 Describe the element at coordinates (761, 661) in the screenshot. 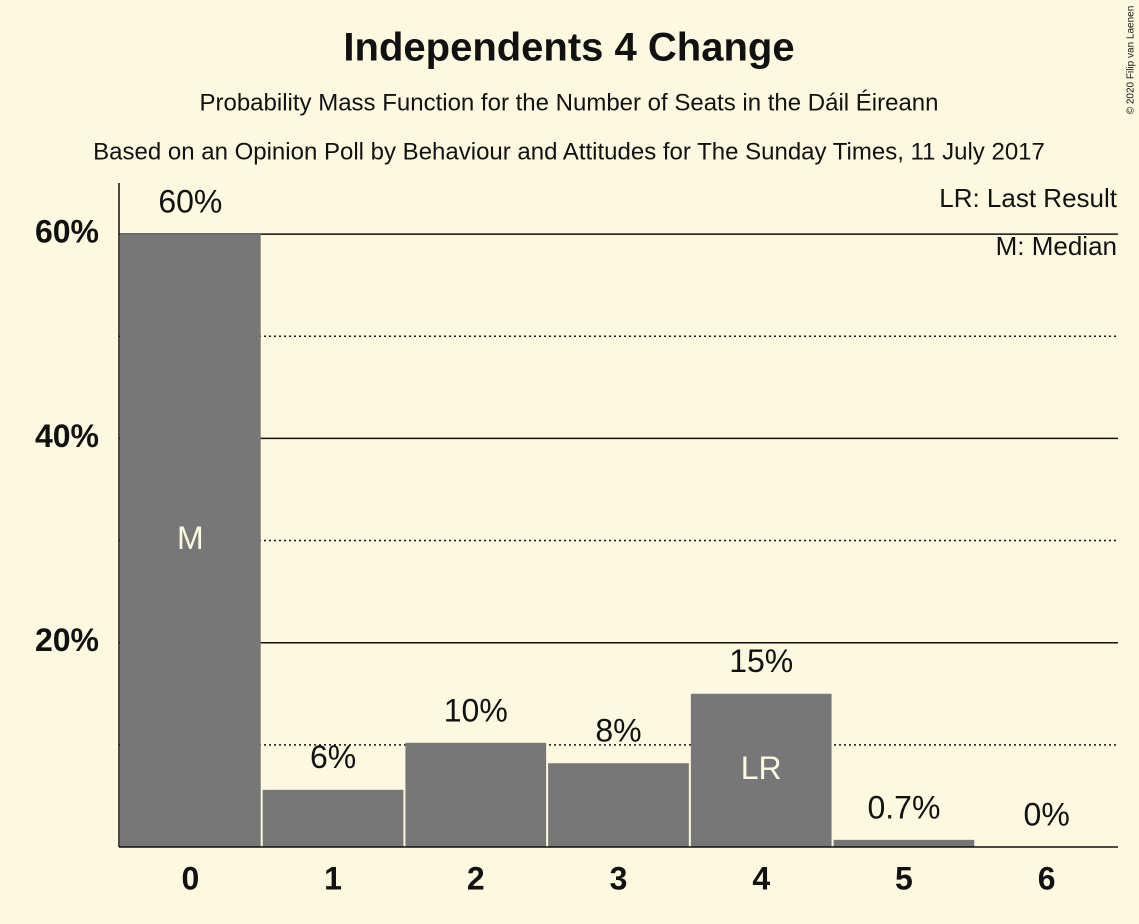

I see `value-label: 15%` at that location.